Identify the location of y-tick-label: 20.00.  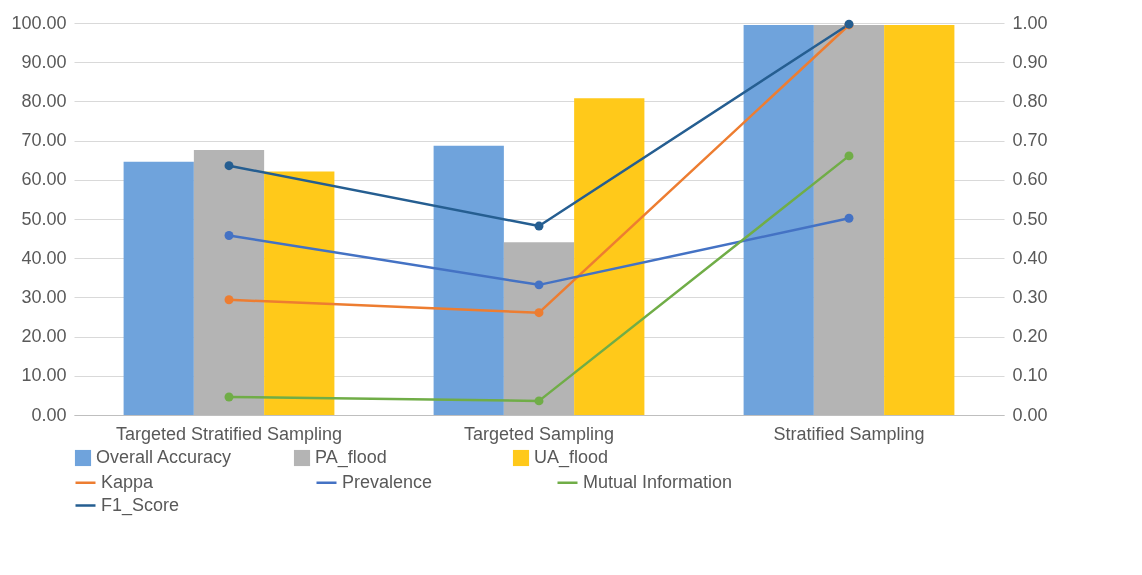
(44, 336).